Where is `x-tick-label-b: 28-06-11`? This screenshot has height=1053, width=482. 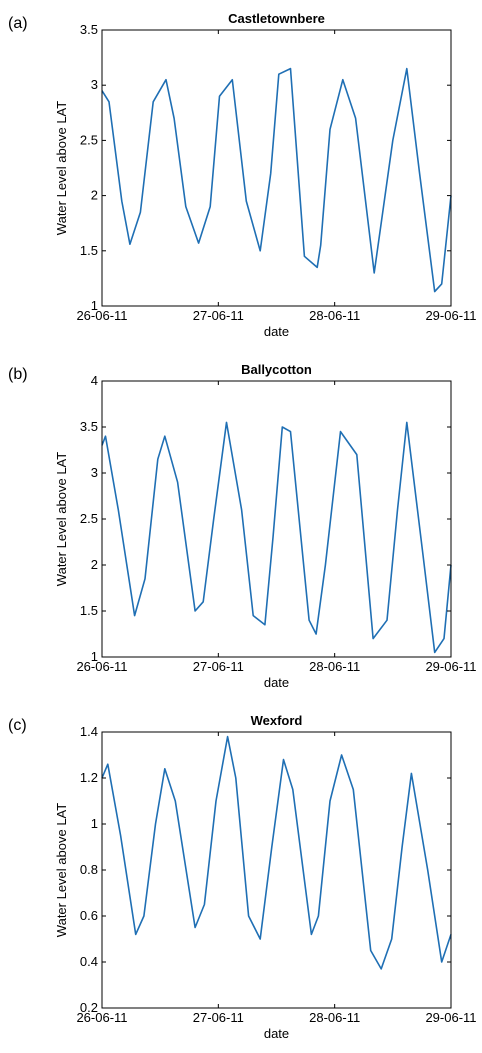
x-tick-label-b: 28-06-11 is located at coordinates (334, 666).